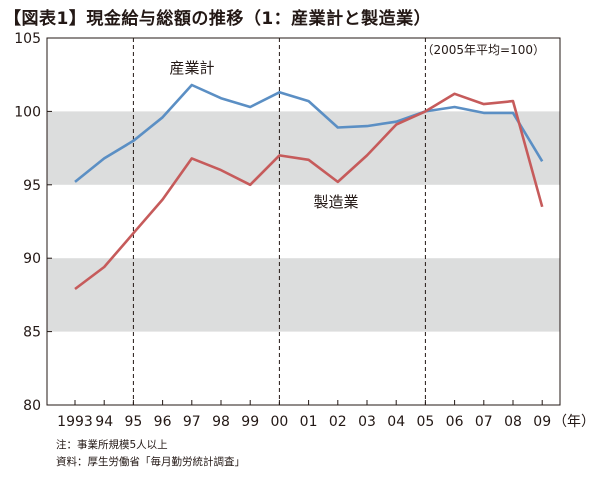 The width and height of the screenshot is (600, 477). Describe the element at coordinates (163, 422) in the screenshot. I see `x-tick-label: 96` at that location.